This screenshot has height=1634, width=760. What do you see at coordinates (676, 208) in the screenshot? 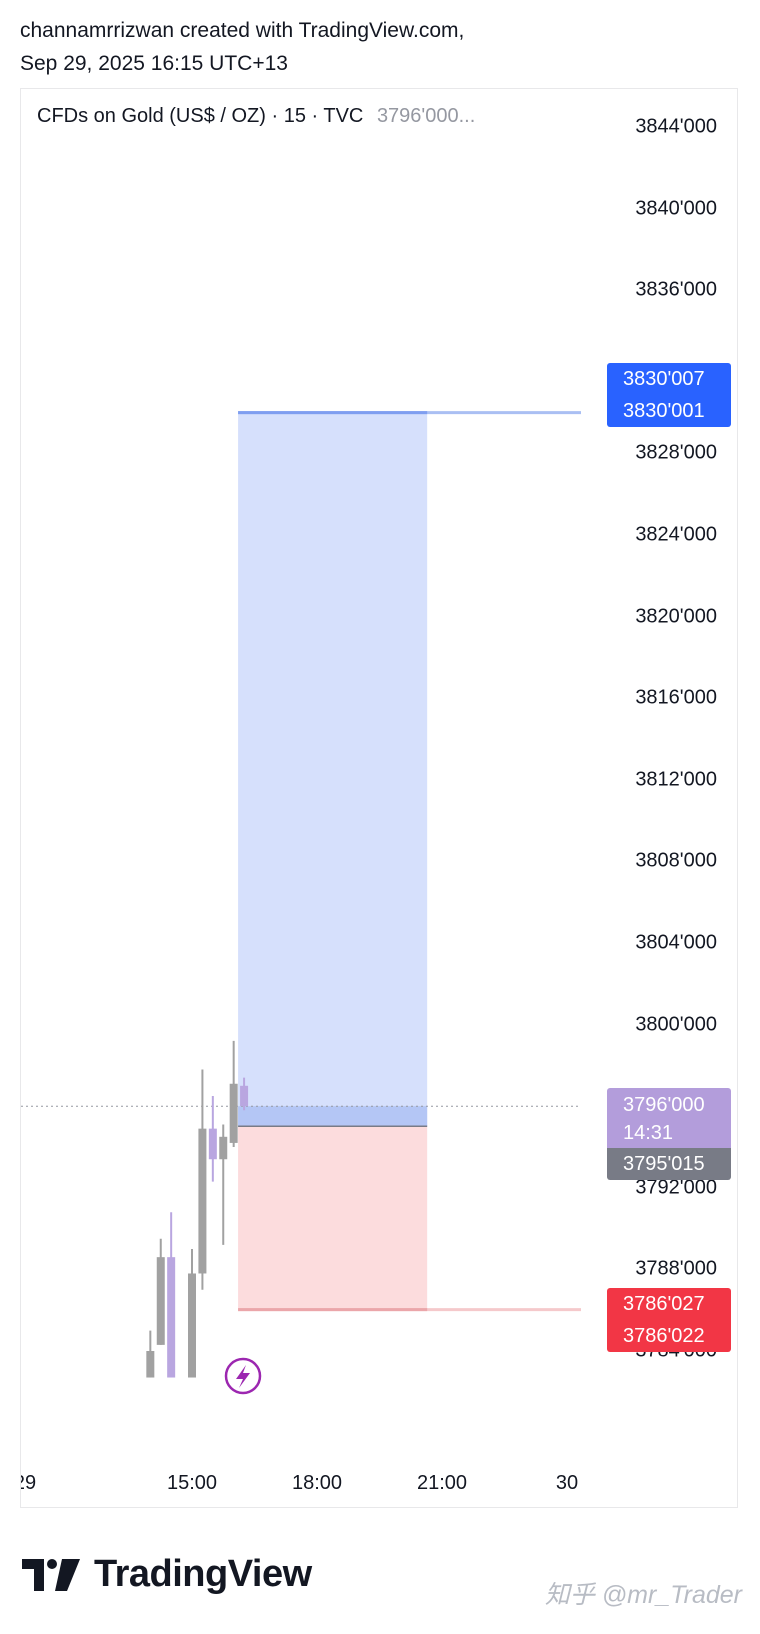
I see `y-tick-label: 3840'000` at bounding box center [676, 208].